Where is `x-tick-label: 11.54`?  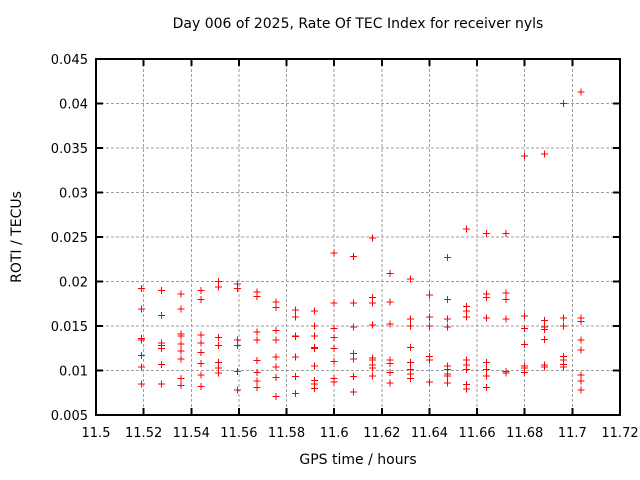
x-tick-label: 11.54 is located at coordinates (191, 433).